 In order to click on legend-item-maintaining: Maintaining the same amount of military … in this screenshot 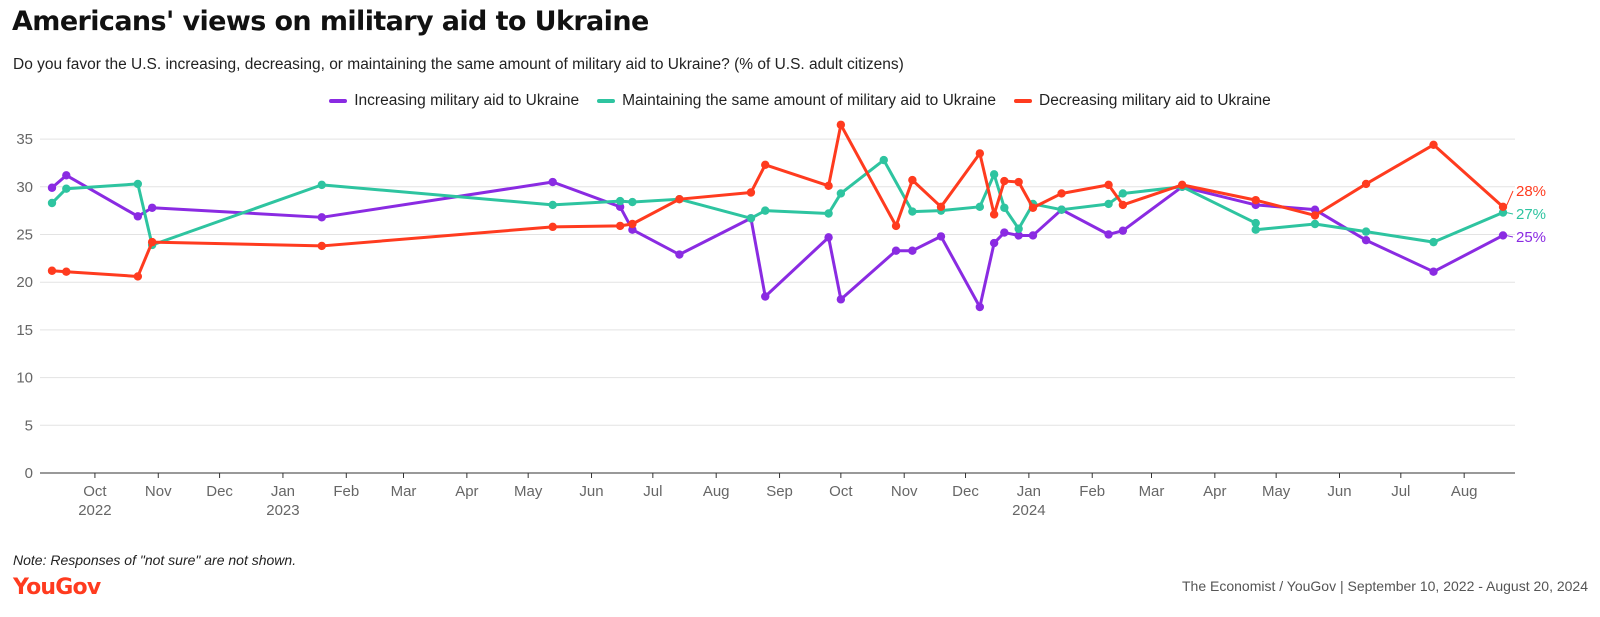, I will do `click(796, 101)`.